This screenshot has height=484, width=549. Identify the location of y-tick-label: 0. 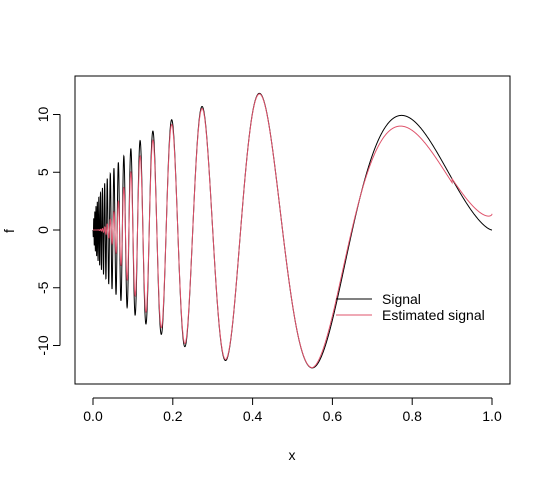
(43, 230).